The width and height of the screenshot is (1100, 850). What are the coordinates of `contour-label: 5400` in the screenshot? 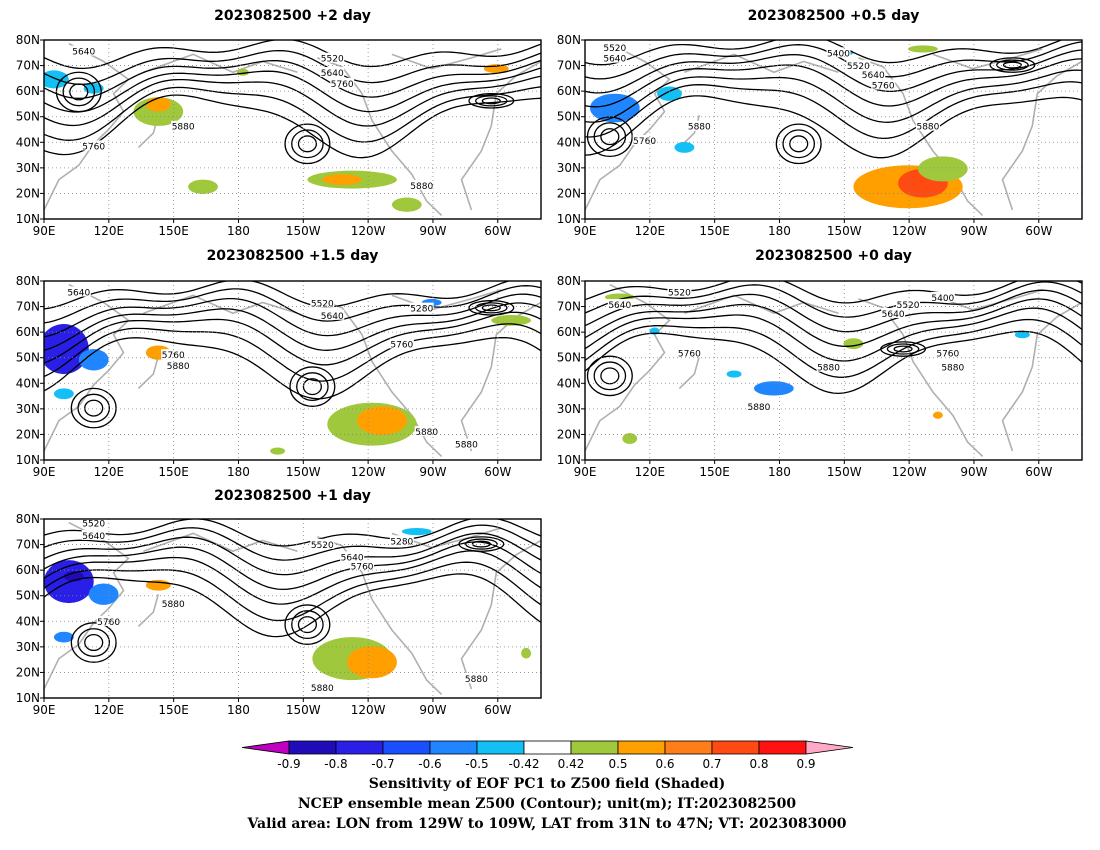 It's located at (838, 54).